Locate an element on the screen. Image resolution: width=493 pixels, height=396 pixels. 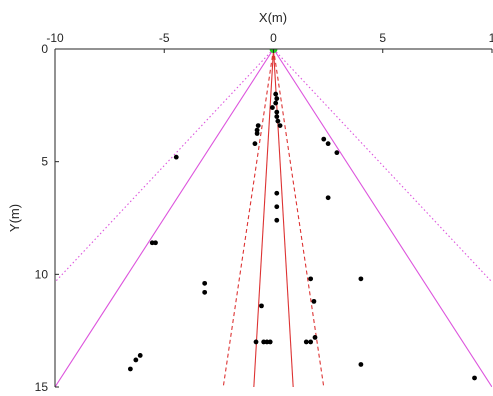
x-tick-label-1: -5 is located at coordinates (164, 38).